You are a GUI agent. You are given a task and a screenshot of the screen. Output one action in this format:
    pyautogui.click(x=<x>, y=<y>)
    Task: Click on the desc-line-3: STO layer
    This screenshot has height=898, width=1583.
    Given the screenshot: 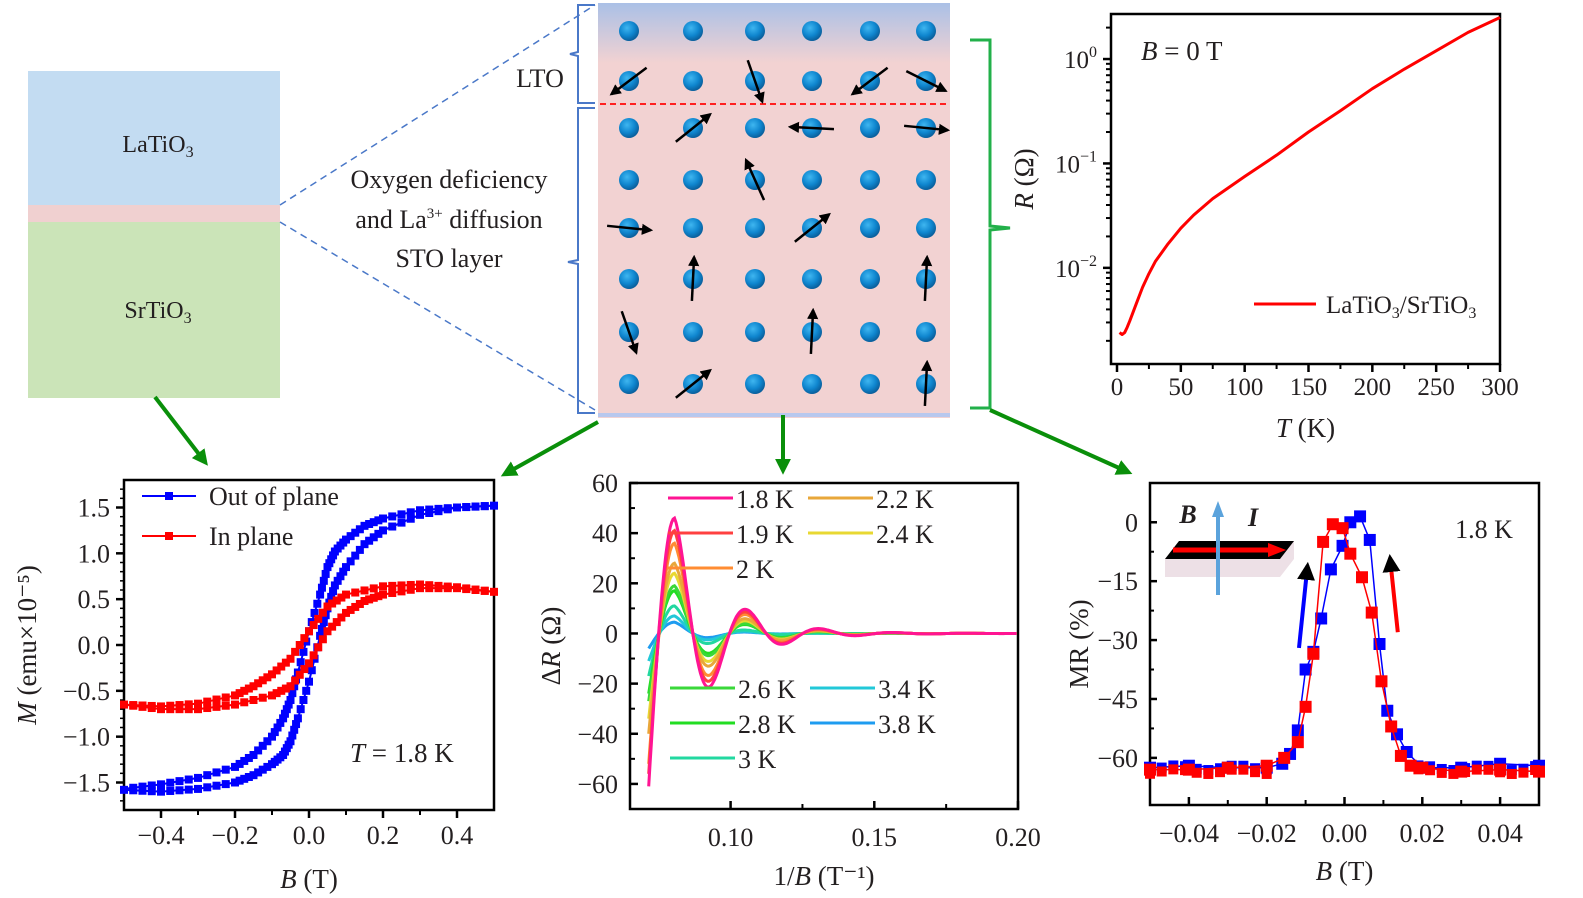 What is the action you would take?
    pyautogui.click(x=448, y=258)
    